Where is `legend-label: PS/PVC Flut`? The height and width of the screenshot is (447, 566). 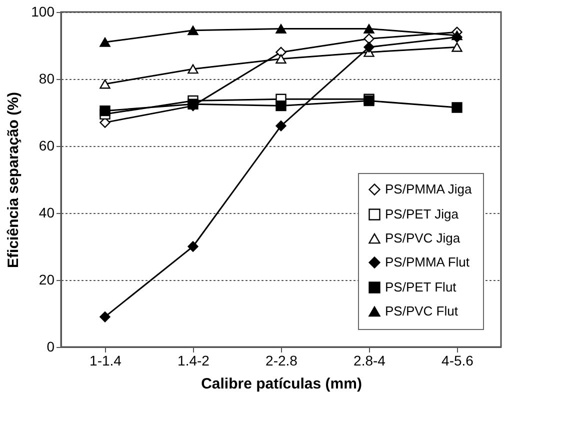
legend-label: PS/PVC Flut is located at coordinates (421, 311).